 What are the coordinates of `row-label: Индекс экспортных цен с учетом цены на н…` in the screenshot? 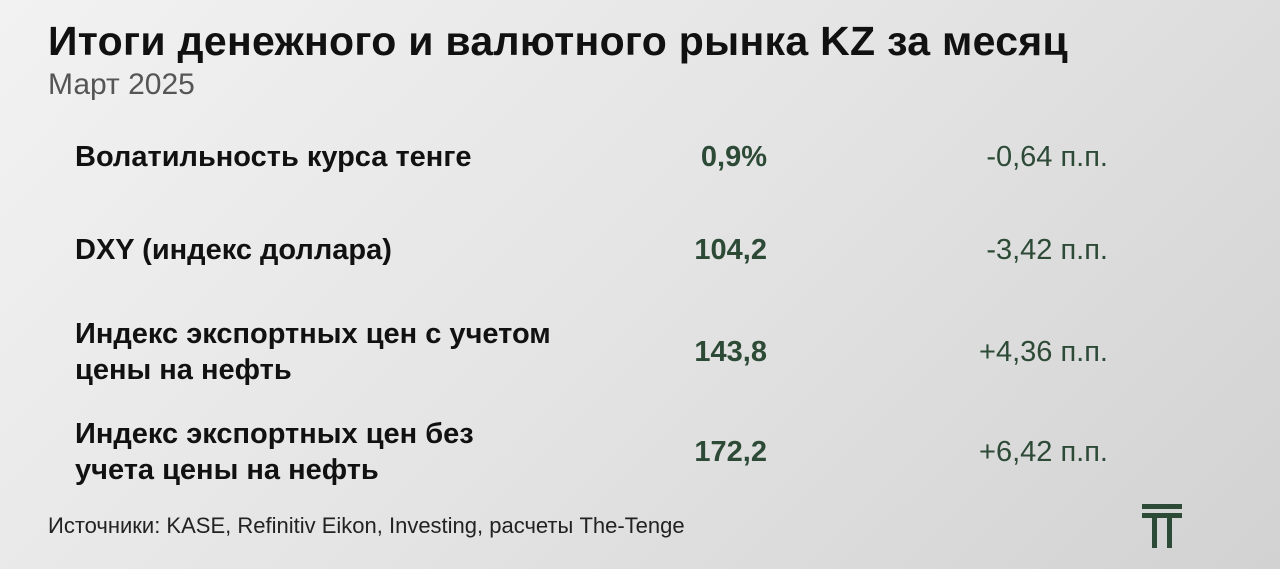 It's located at (313, 352).